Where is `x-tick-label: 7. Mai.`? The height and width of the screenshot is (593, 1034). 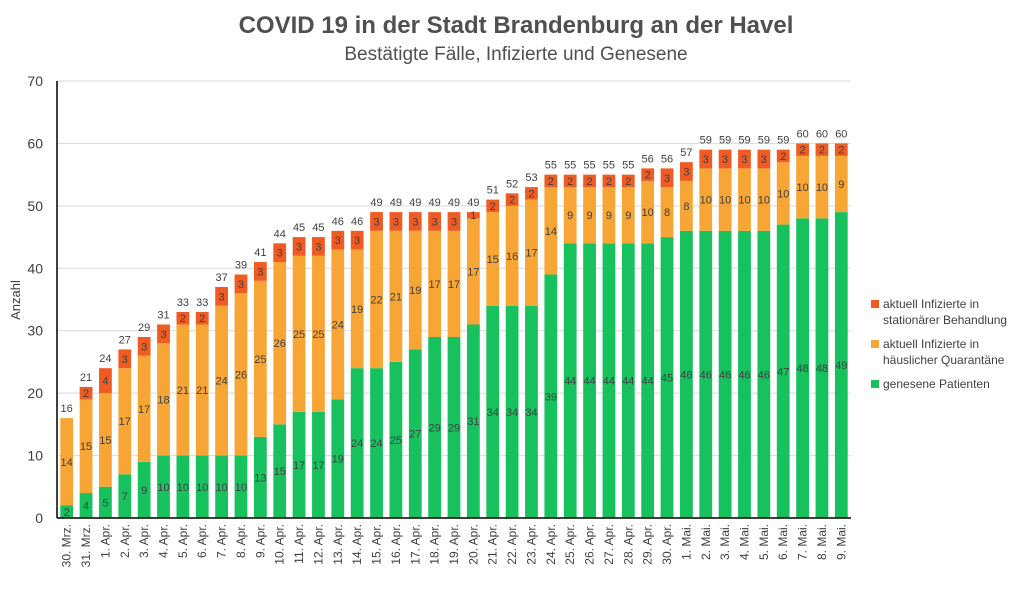 x-tick-label: 7. Mai. is located at coordinates (803, 542).